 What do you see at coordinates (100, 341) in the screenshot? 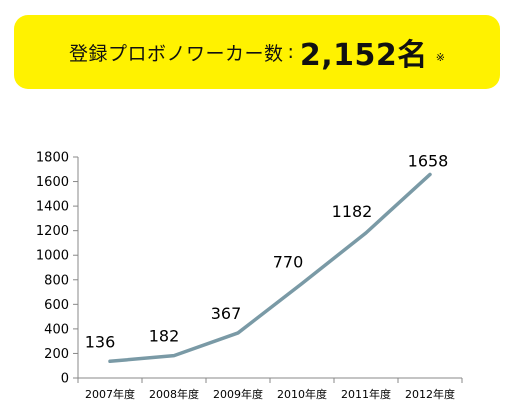
I see `data-label: 136` at bounding box center [100, 341].